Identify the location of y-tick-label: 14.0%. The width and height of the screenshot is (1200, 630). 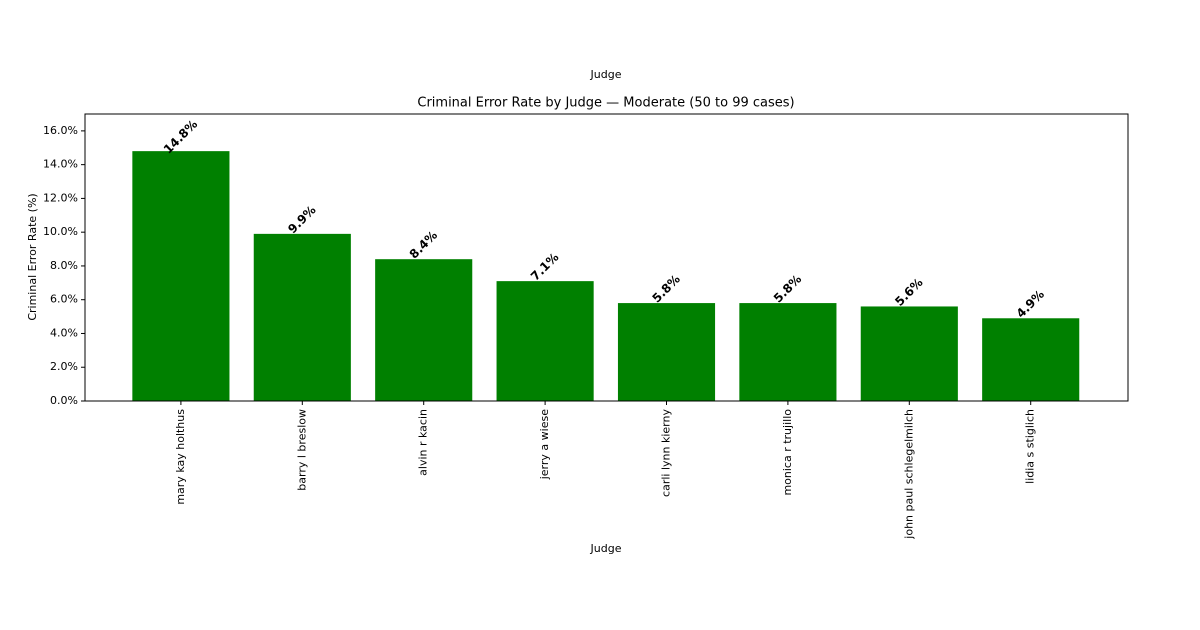
(60, 164).